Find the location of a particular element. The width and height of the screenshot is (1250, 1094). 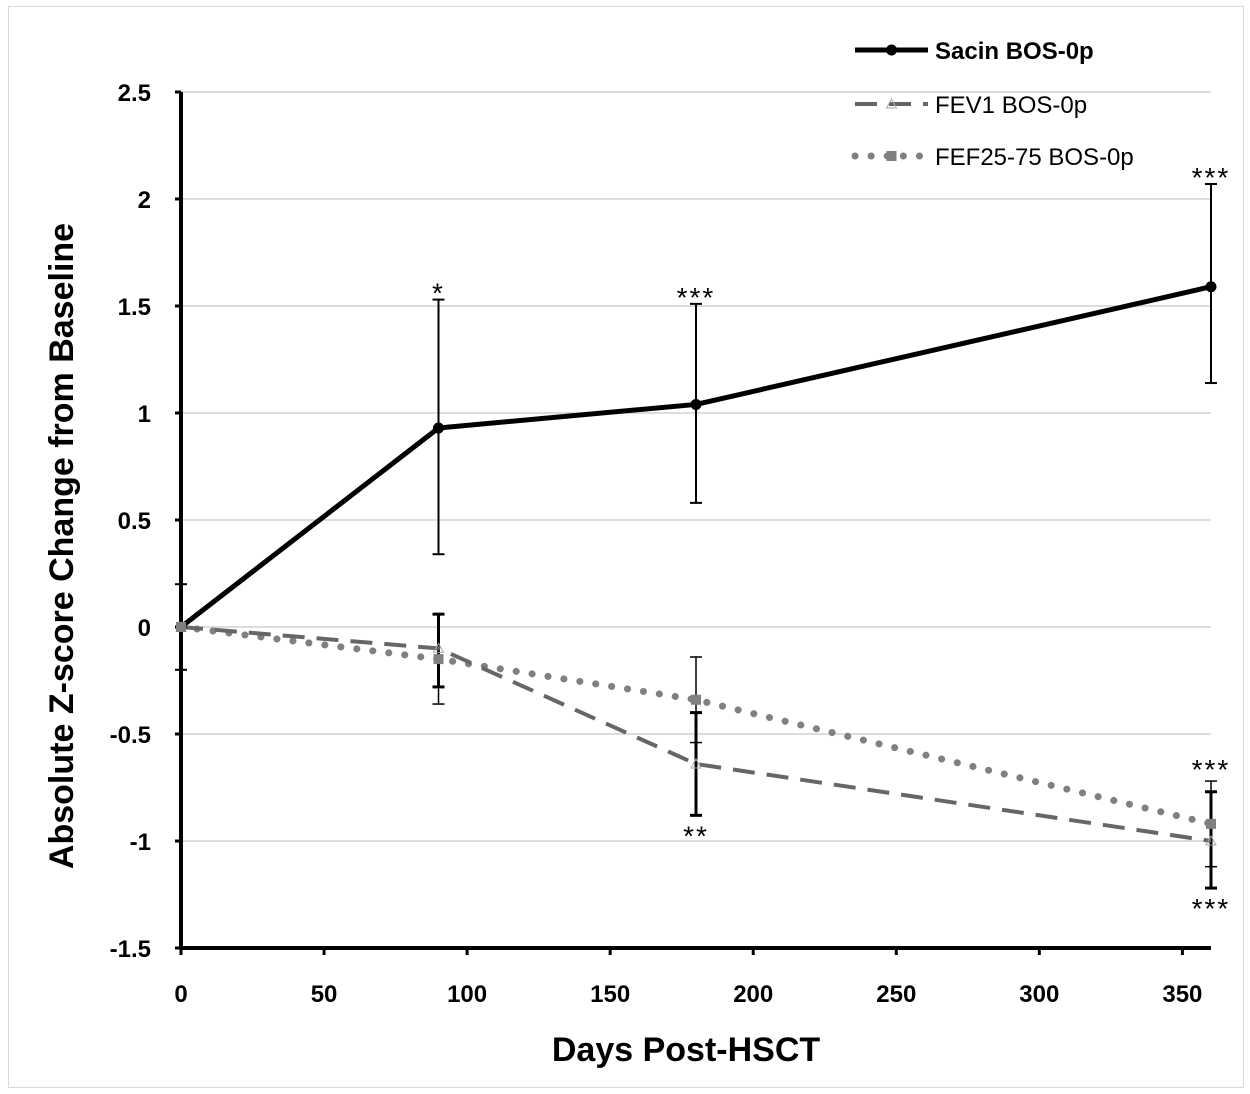

x-tick-label: 250 is located at coordinates (896, 994).